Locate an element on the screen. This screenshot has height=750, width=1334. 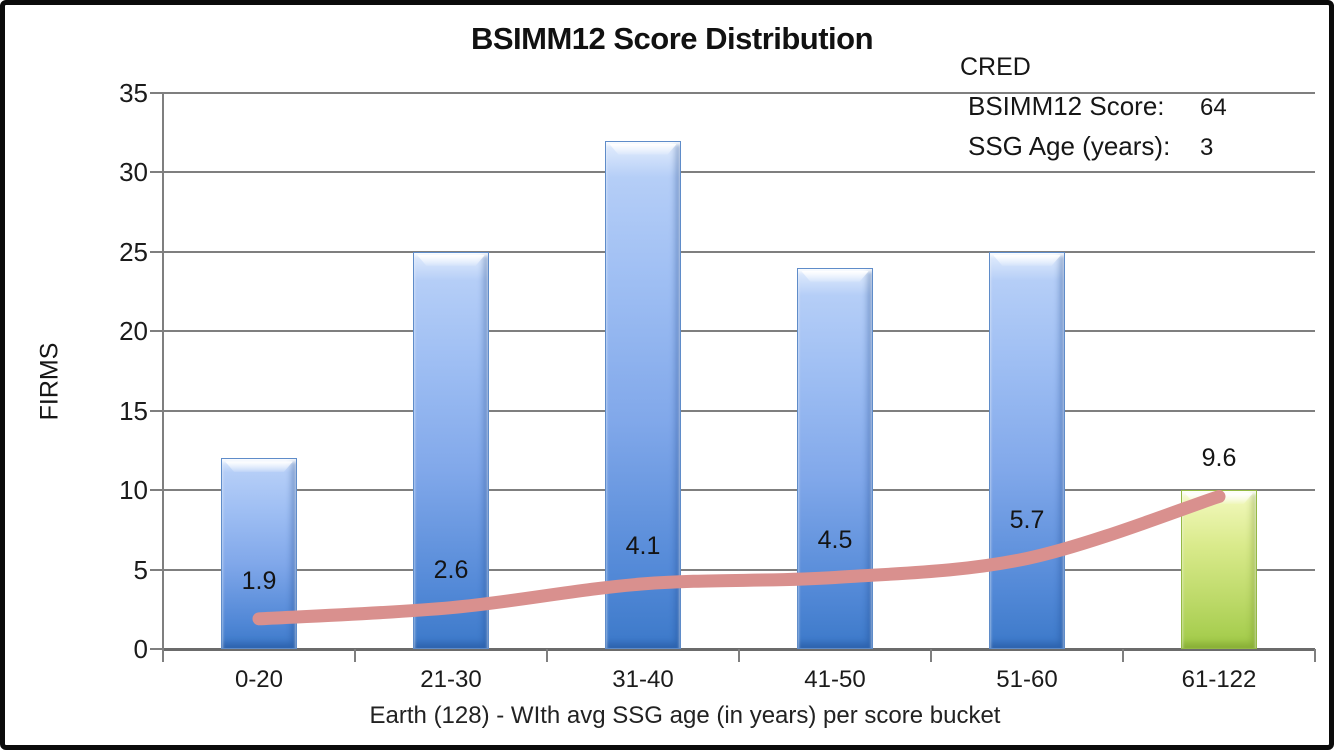
y-tick-label: 15 is located at coordinates (133, 410).